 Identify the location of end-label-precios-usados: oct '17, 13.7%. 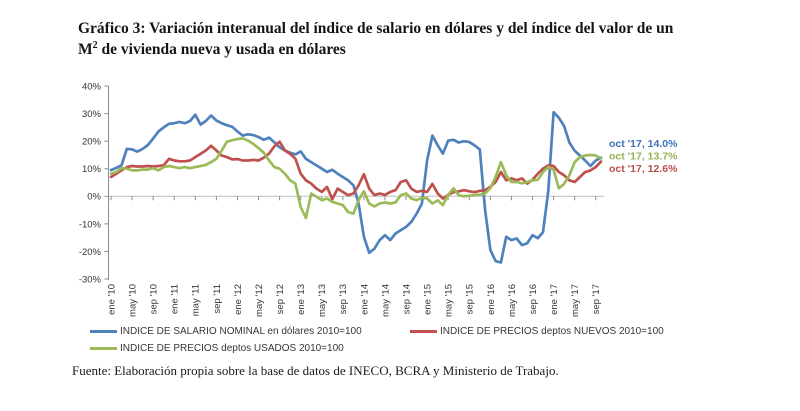
(643, 157).